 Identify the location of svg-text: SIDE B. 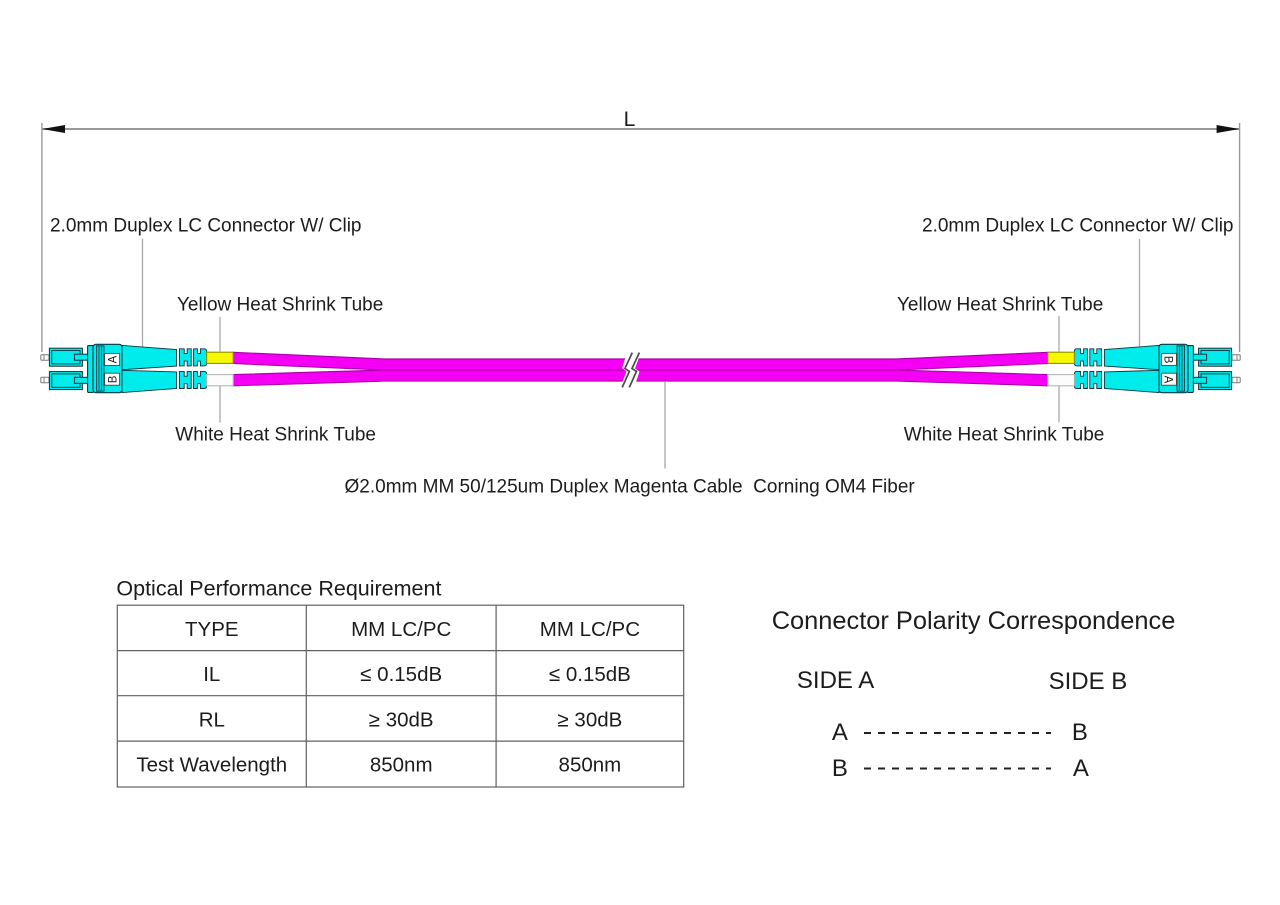
(1088, 681).